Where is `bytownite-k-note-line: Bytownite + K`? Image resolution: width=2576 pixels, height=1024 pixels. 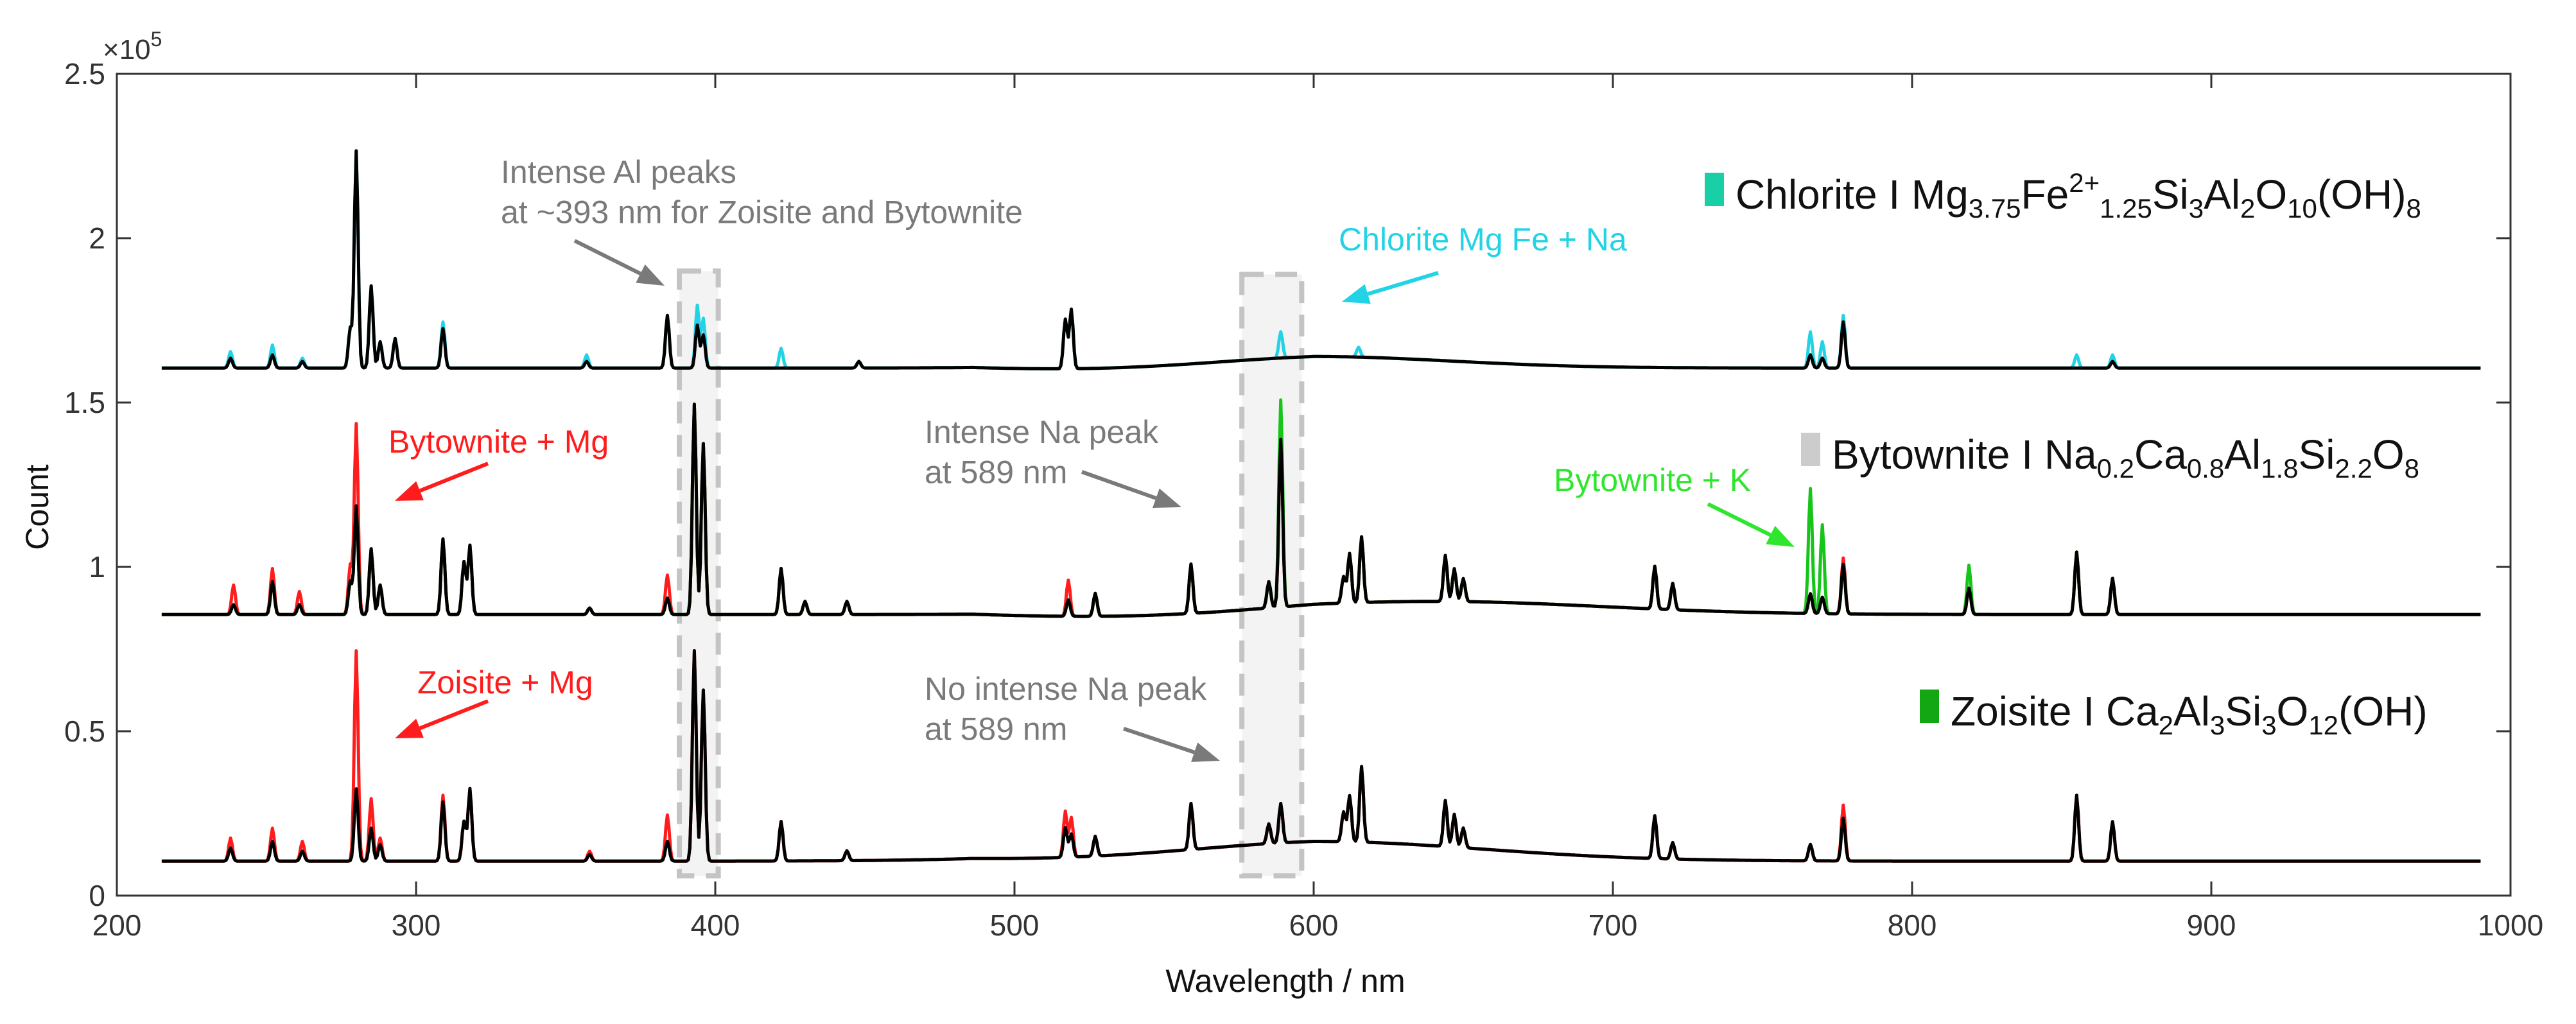 bytownite-k-note-line: Bytownite + K is located at coordinates (1652, 480).